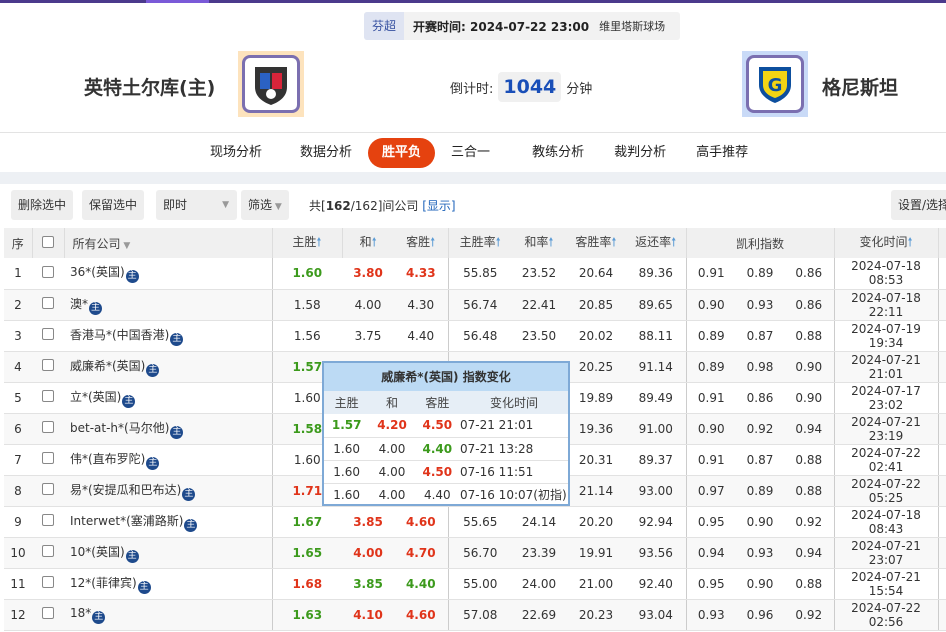 The image size is (946, 632). I want to click on settings-button: 设置/选择, so click(918, 205).